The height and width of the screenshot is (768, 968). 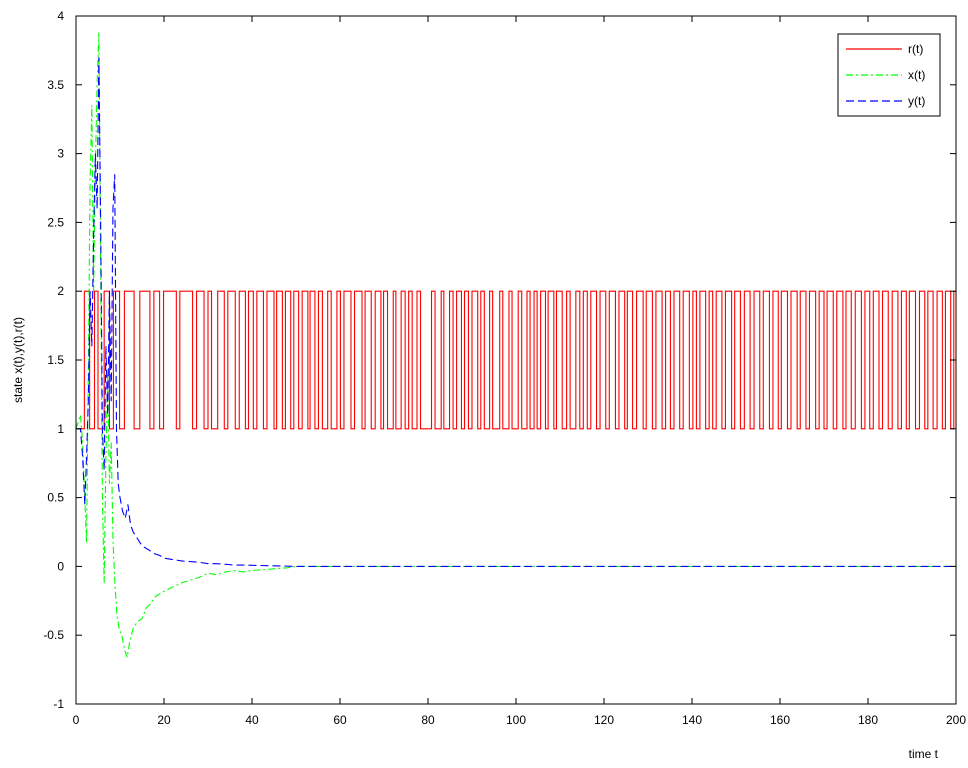 I want to click on legend-box, so click(x=889, y=75).